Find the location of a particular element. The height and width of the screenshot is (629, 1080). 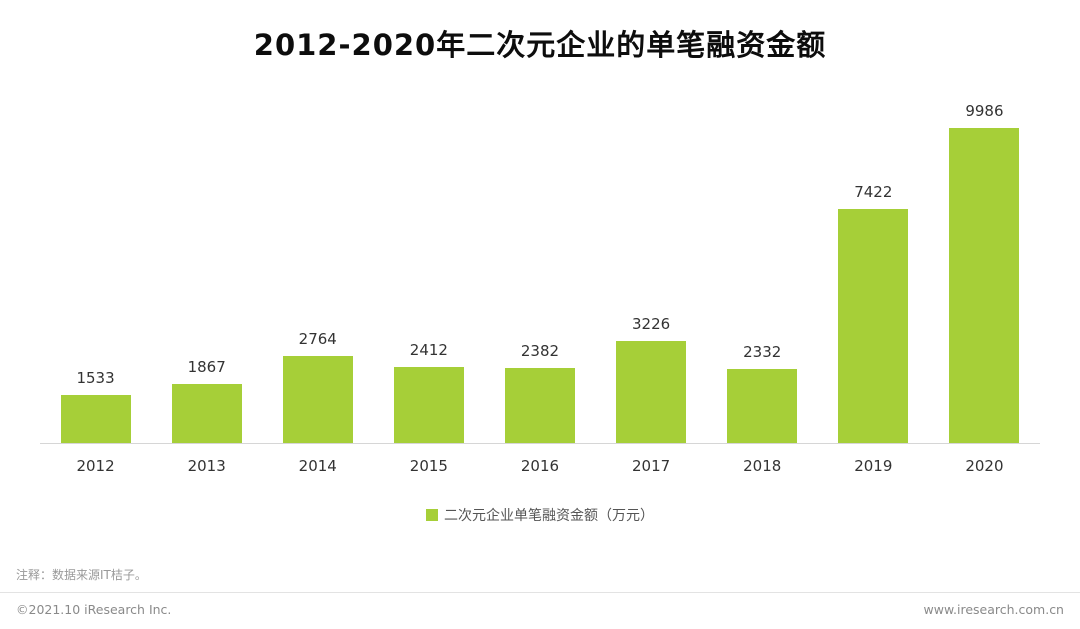

legend-label: 二次元企业单笔融资金额（万元） is located at coordinates (549, 516).